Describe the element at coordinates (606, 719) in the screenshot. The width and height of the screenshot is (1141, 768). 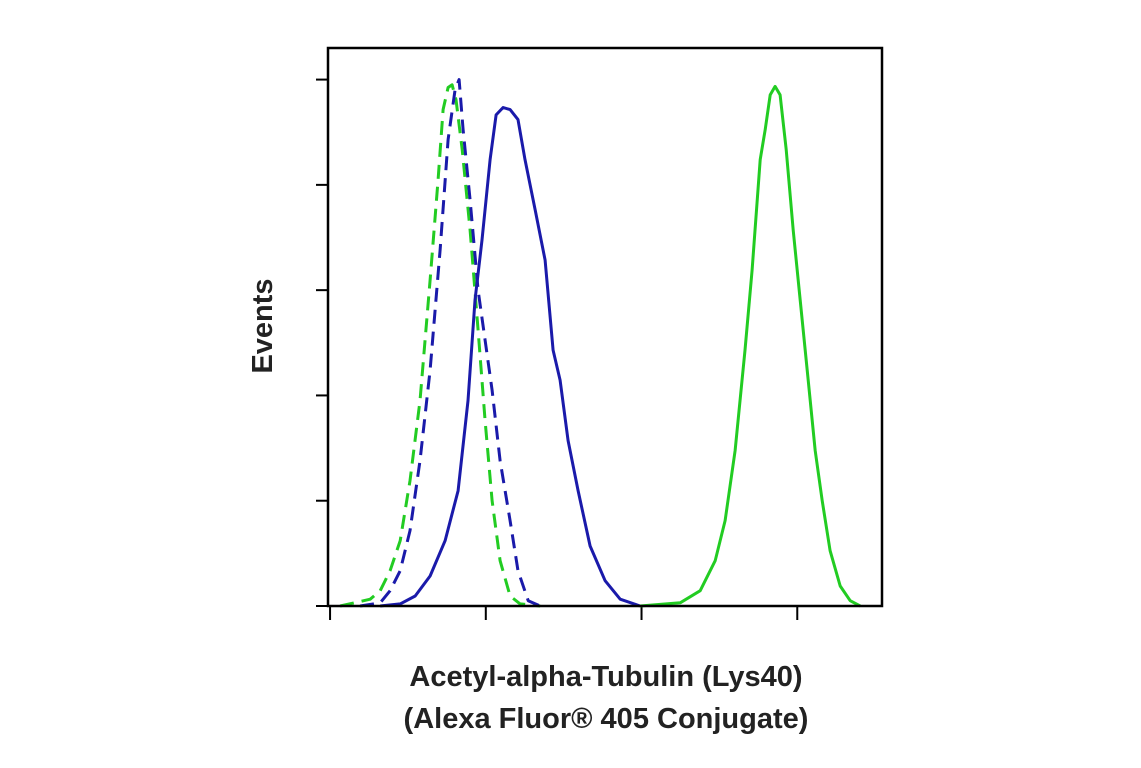
I see `x-axis-label: (Alexa Fluor® 405 Conjugate)` at that location.